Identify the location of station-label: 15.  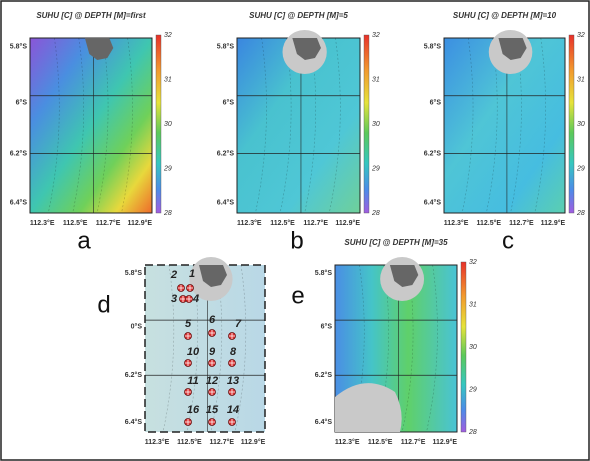
(212, 410).